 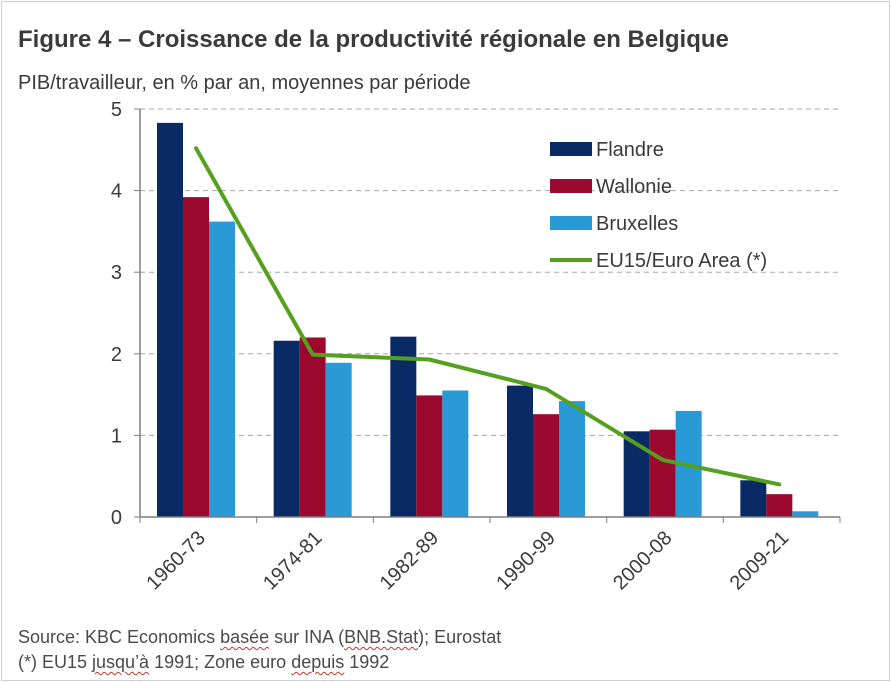 I want to click on y-tick-label: 4, so click(x=116, y=192).